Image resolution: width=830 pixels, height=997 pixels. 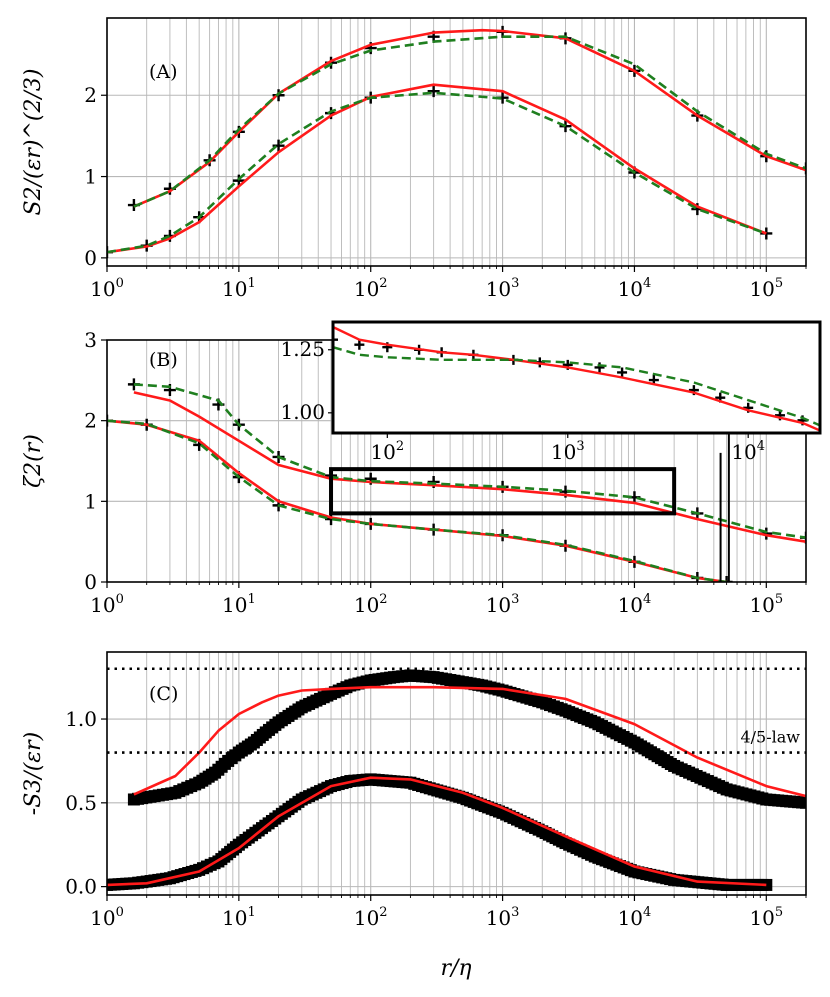 I want to click on y-tick-label-A-0: 0, so click(x=90, y=258).